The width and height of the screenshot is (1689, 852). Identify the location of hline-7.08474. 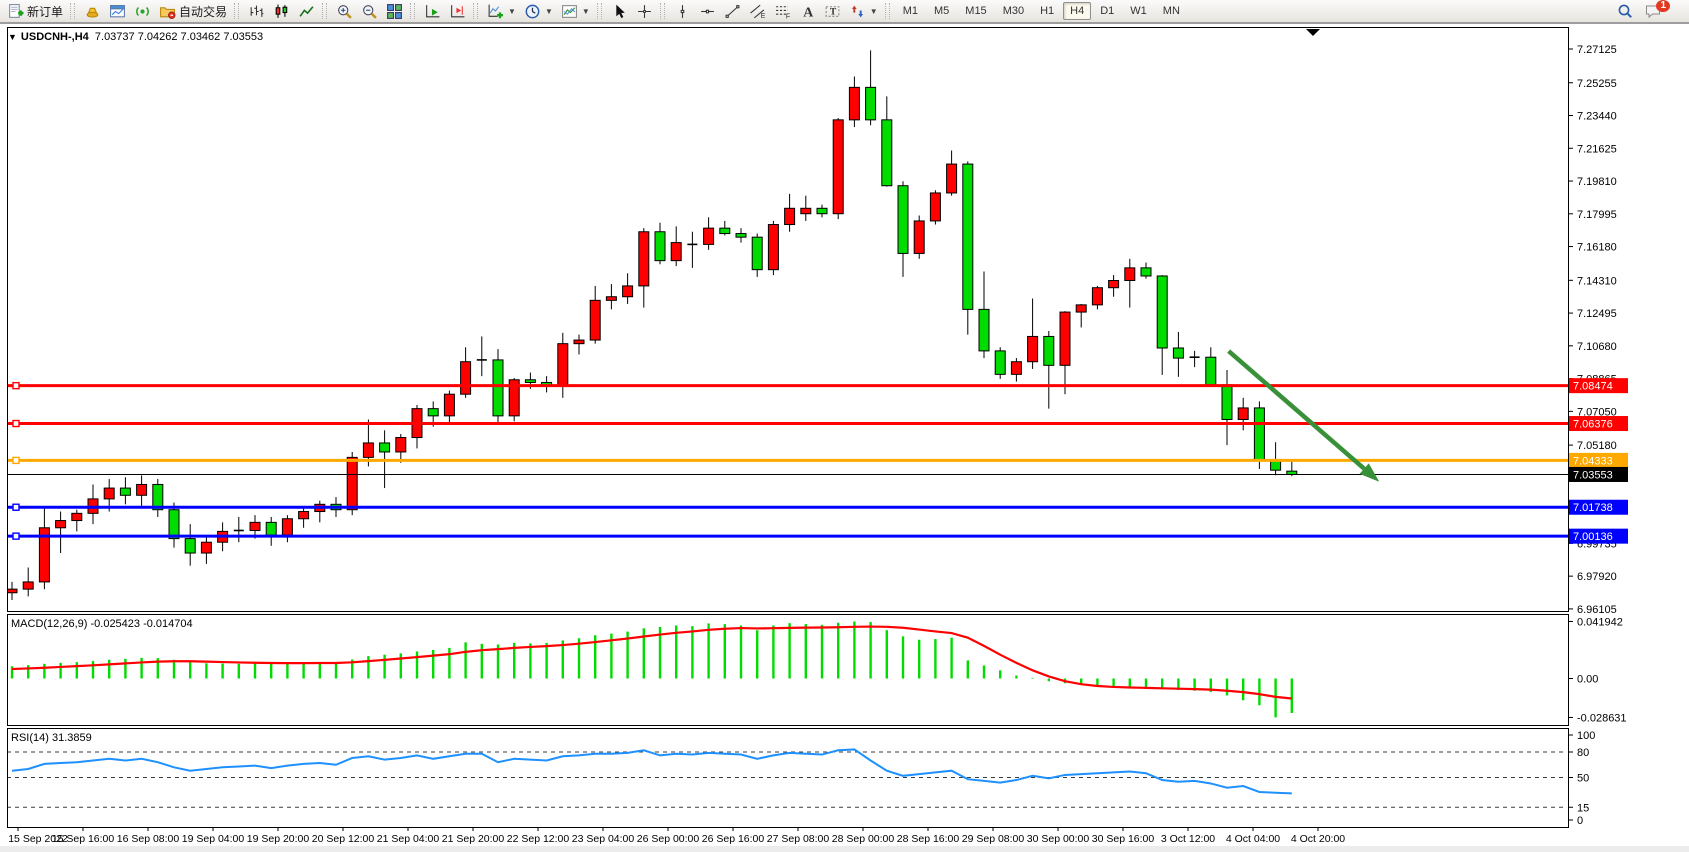
(787, 385).